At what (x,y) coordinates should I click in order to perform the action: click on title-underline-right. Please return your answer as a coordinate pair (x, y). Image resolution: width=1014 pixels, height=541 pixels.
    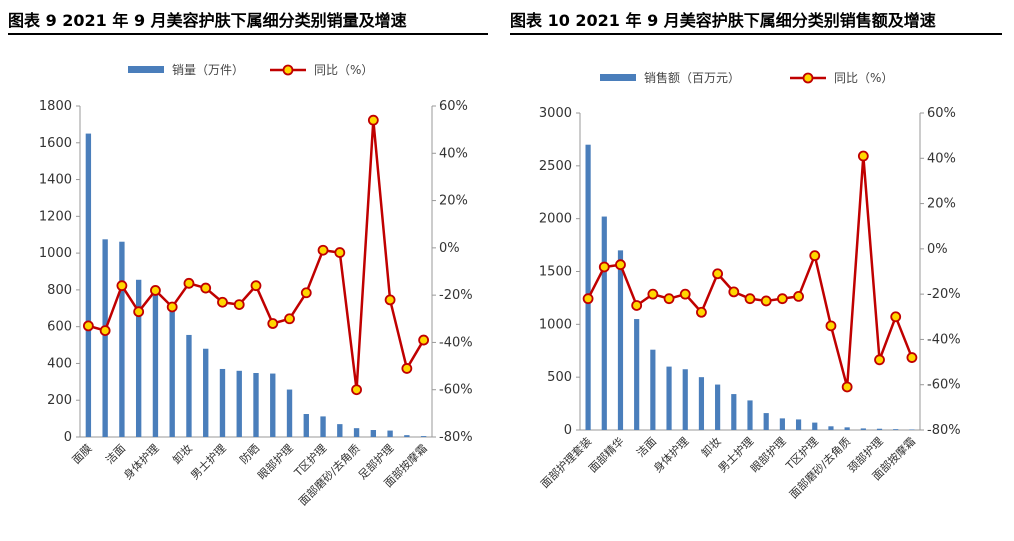
    Looking at the image, I should click on (756, 34).